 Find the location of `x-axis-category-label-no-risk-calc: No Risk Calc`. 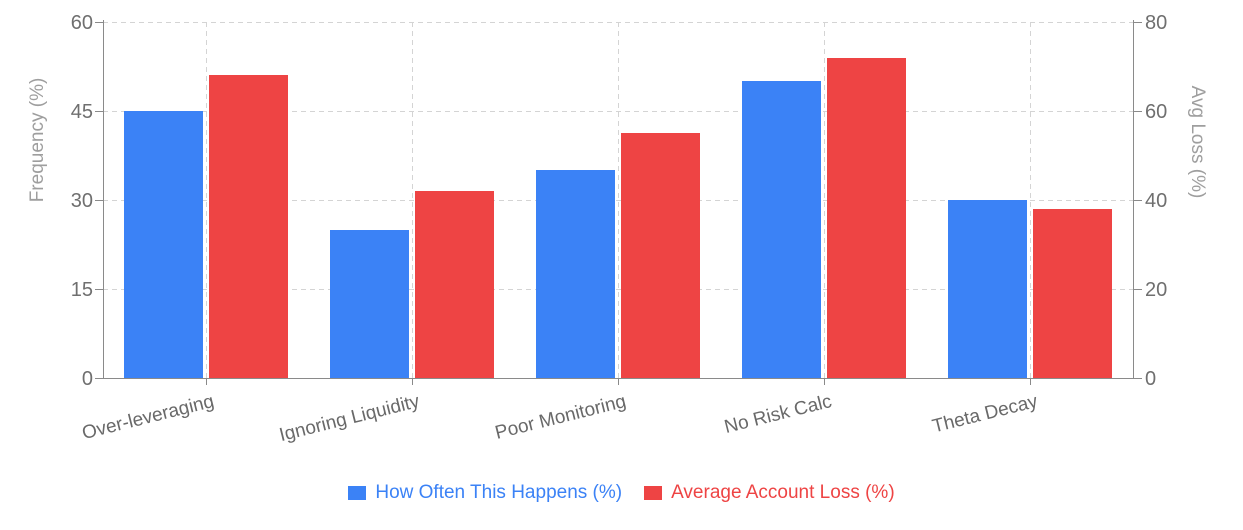

x-axis-category-label-no-risk-calc: No Risk Calc is located at coordinates (778, 414).